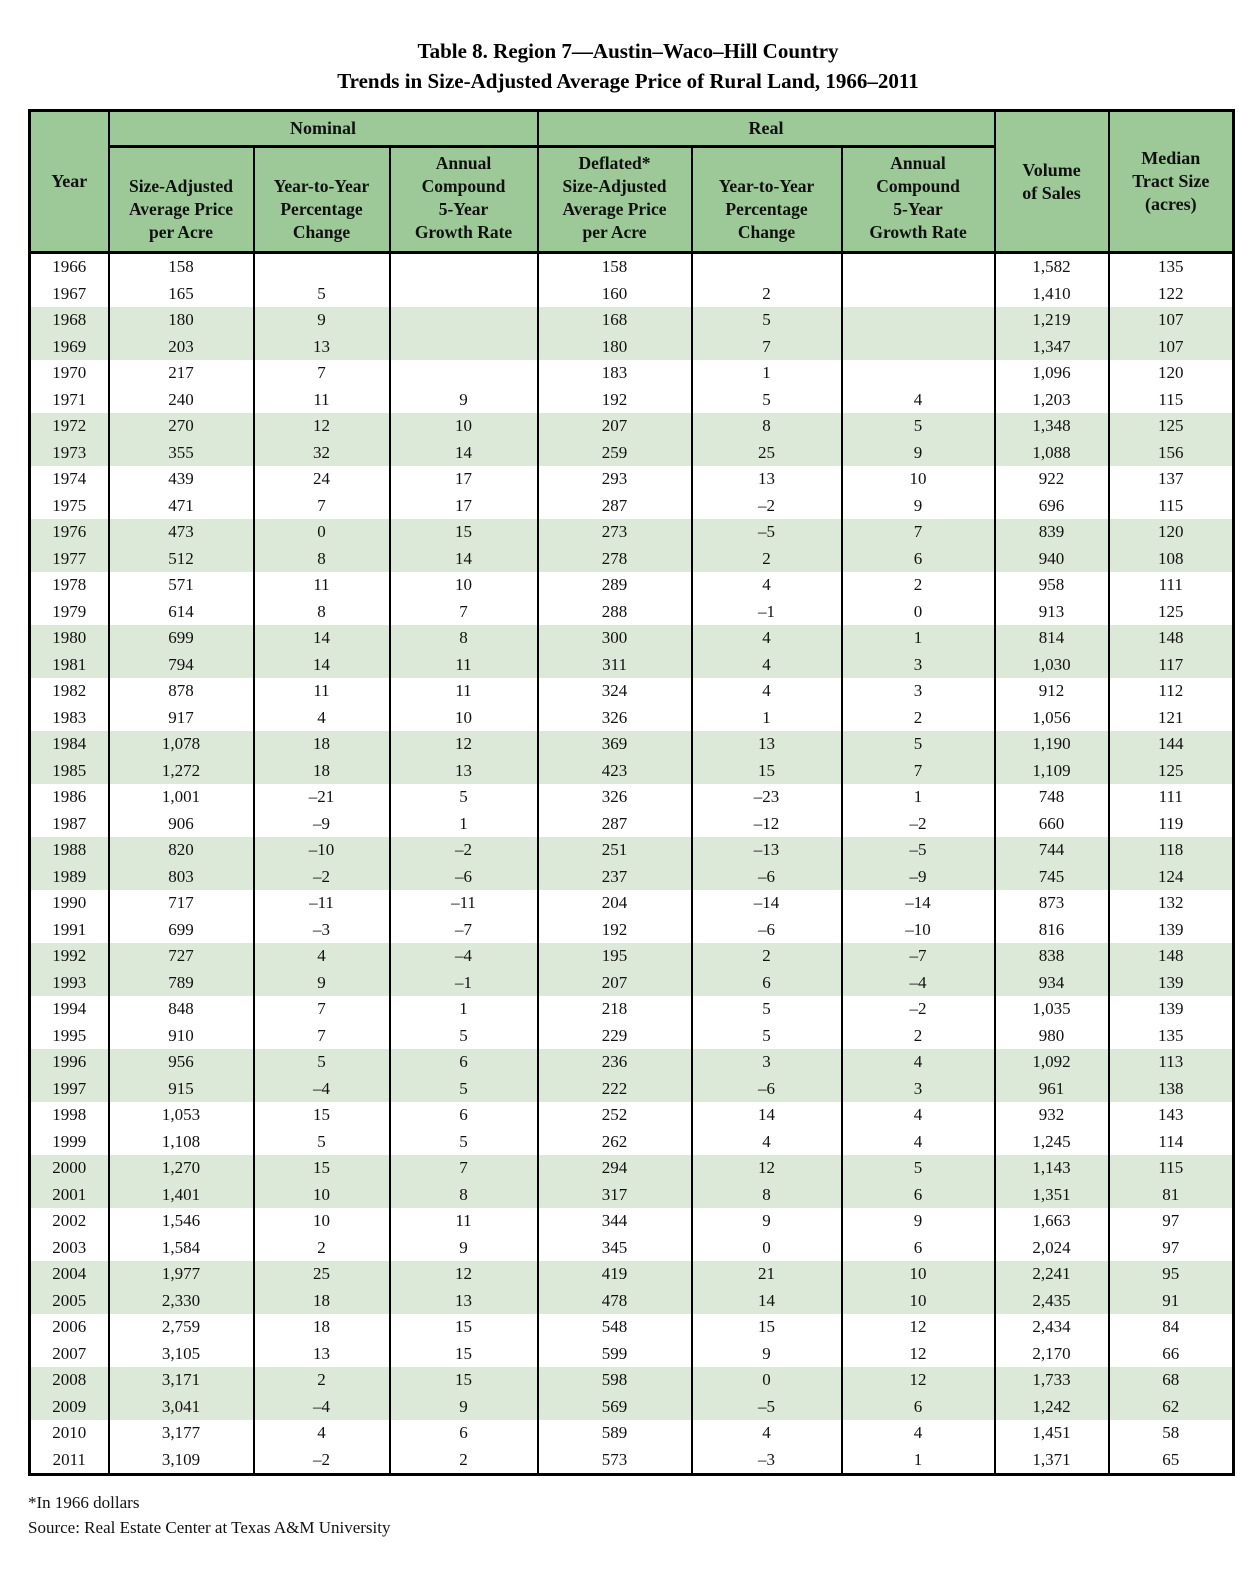 This screenshot has height=1577, width=1256. I want to click on table-row: 1992 727 4 –4 195 2 –7 838 148, so click(631, 956).